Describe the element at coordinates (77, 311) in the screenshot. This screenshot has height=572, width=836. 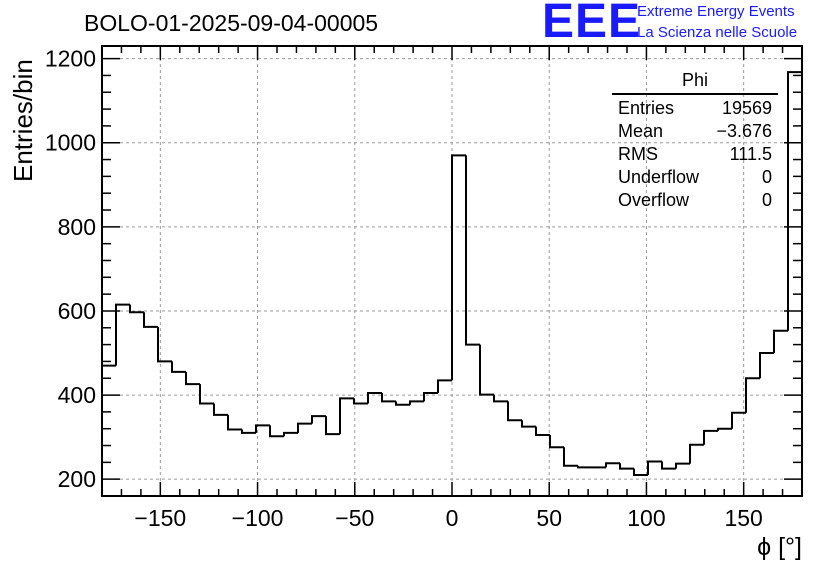
I see `y-tick-label: 600` at that location.